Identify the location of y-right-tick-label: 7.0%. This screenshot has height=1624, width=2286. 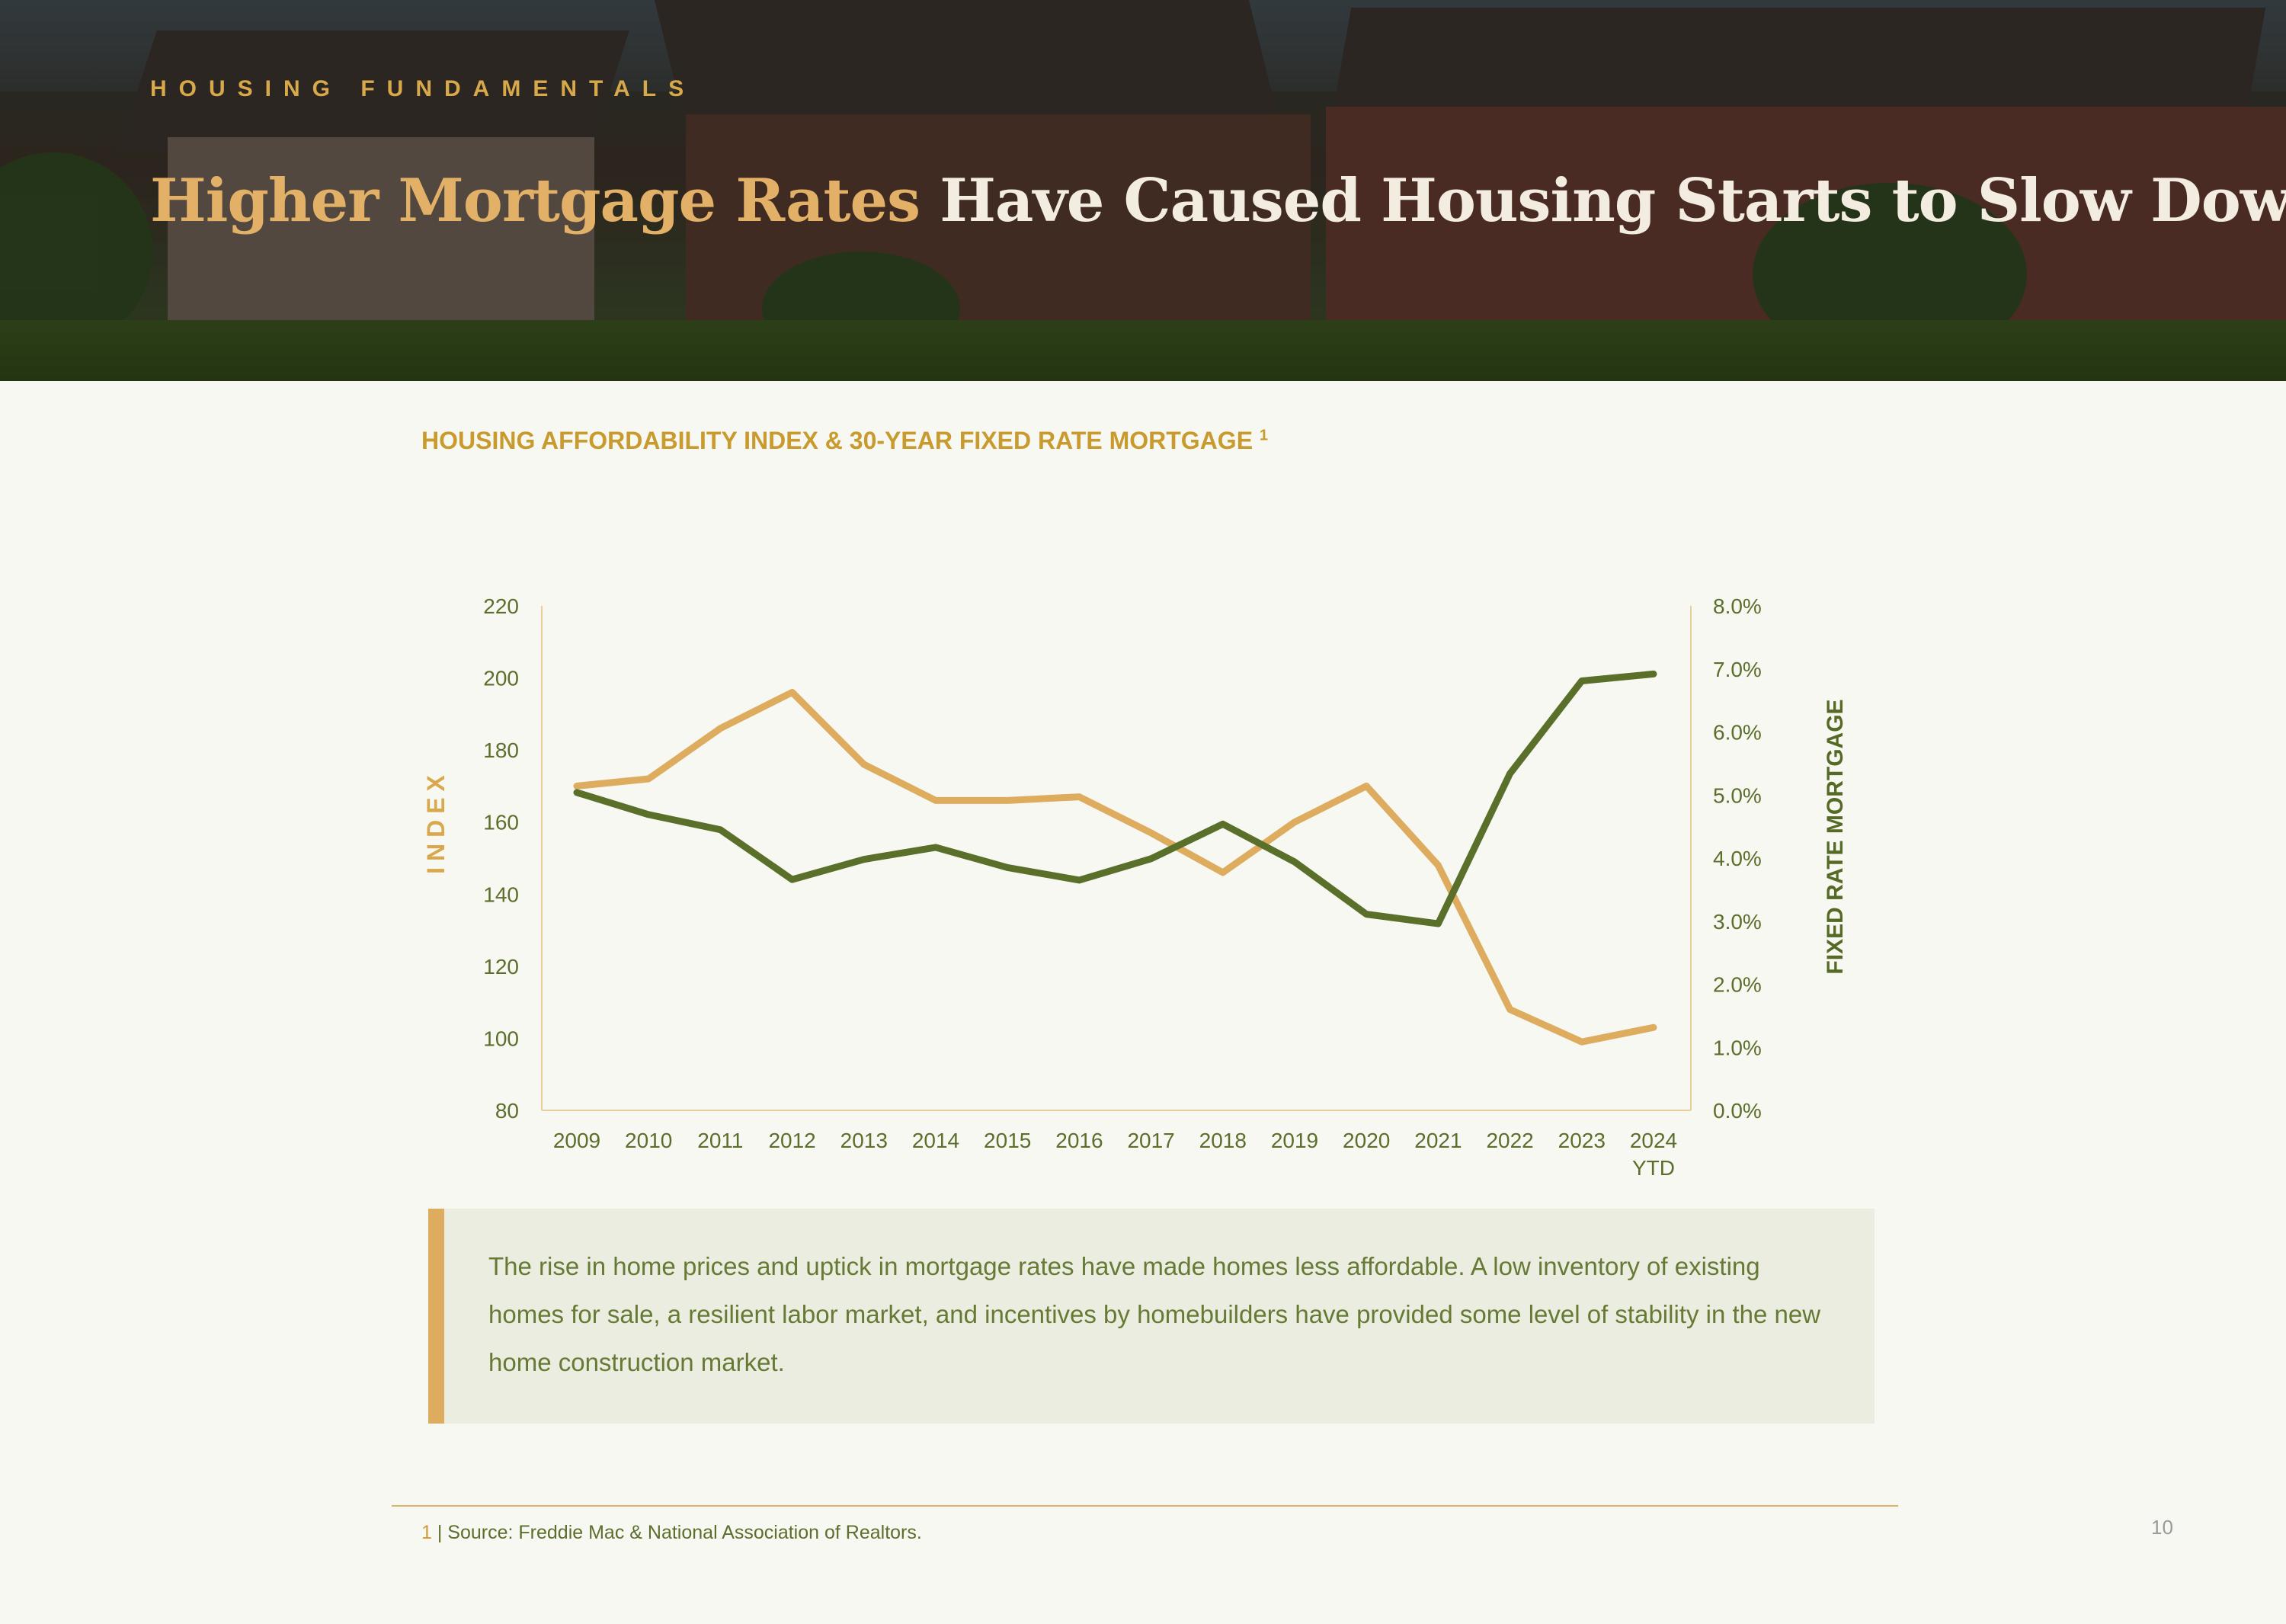
(1737, 669).